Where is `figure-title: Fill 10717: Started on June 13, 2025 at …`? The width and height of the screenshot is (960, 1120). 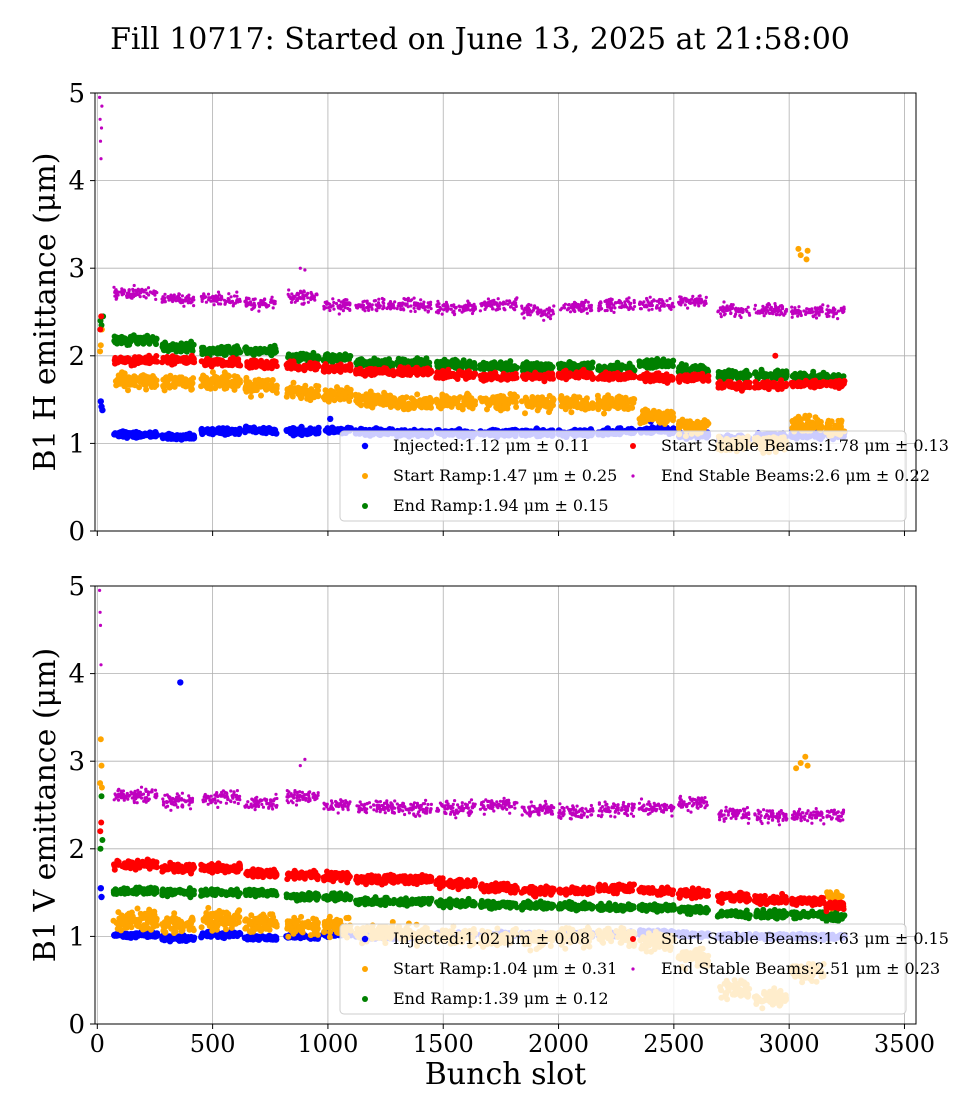 figure-title: Fill 10717: Started on June 13, 2025 at … is located at coordinates (480, 39).